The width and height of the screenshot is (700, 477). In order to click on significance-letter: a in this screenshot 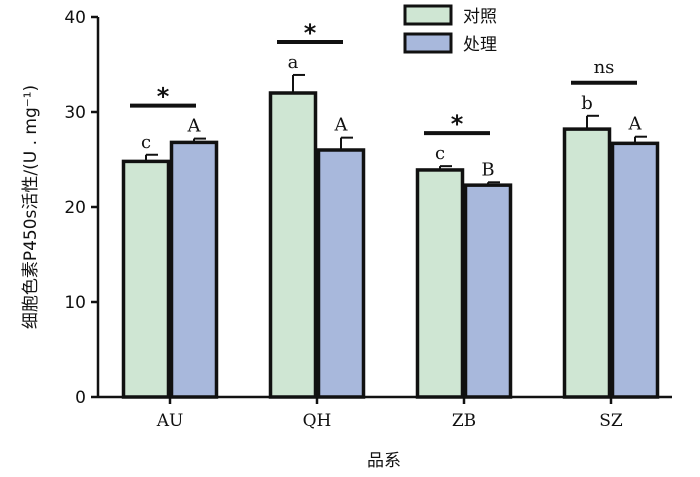, I will do `click(293, 62)`.